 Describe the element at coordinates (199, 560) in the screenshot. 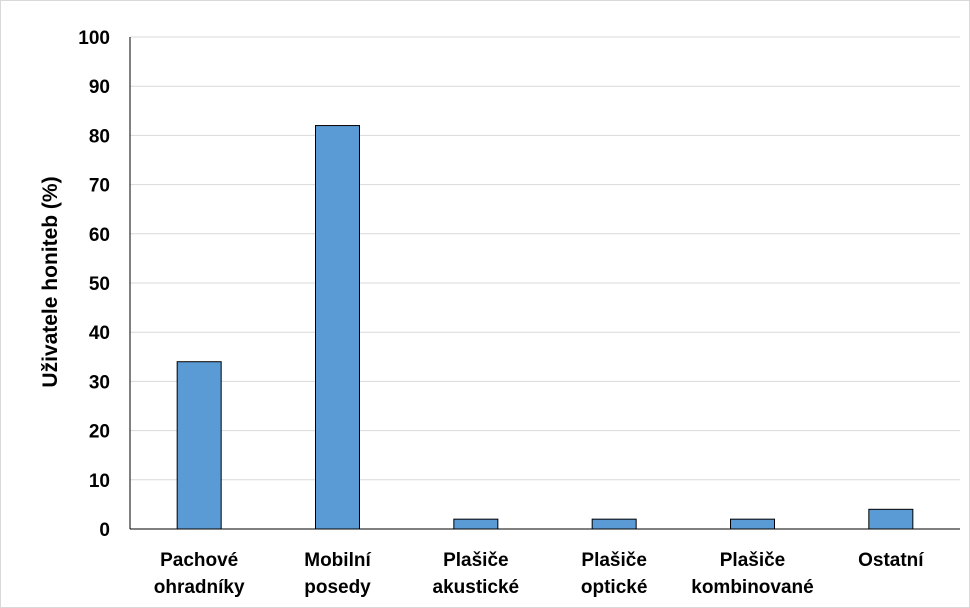

I see `x-tick-label: Pachové` at that location.